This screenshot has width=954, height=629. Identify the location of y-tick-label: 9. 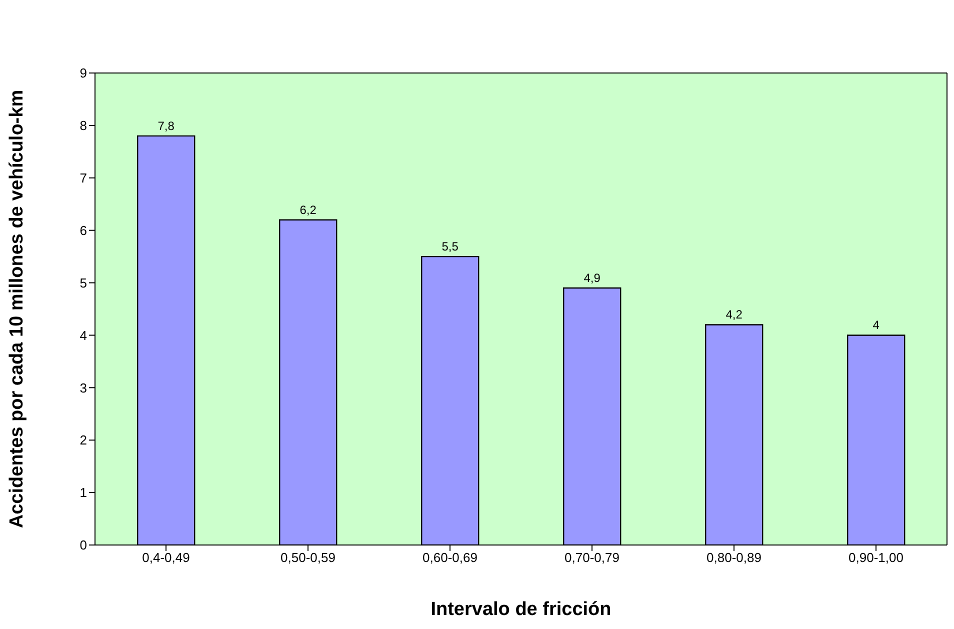
(83, 73).